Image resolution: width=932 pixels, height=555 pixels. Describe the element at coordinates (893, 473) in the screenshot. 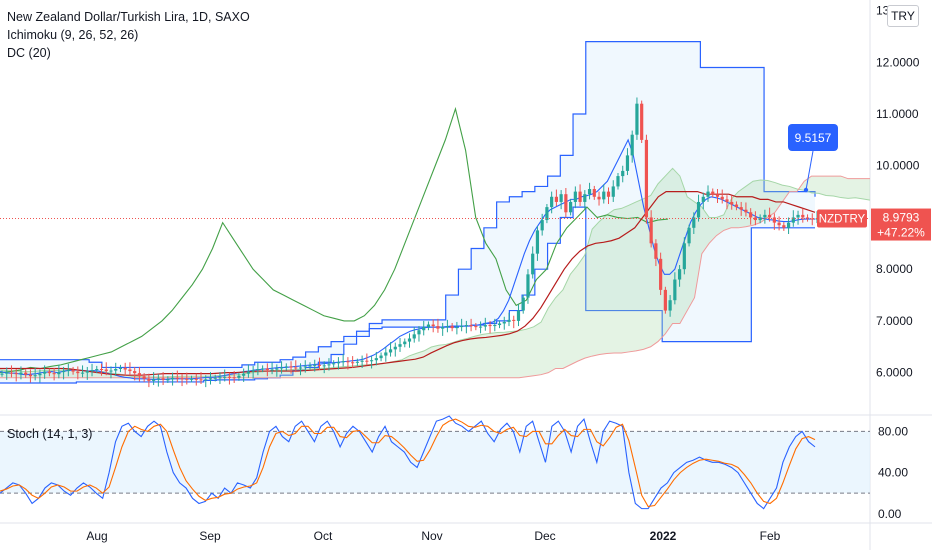

I see `stoch-y-tick-label: 40.00` at that location.